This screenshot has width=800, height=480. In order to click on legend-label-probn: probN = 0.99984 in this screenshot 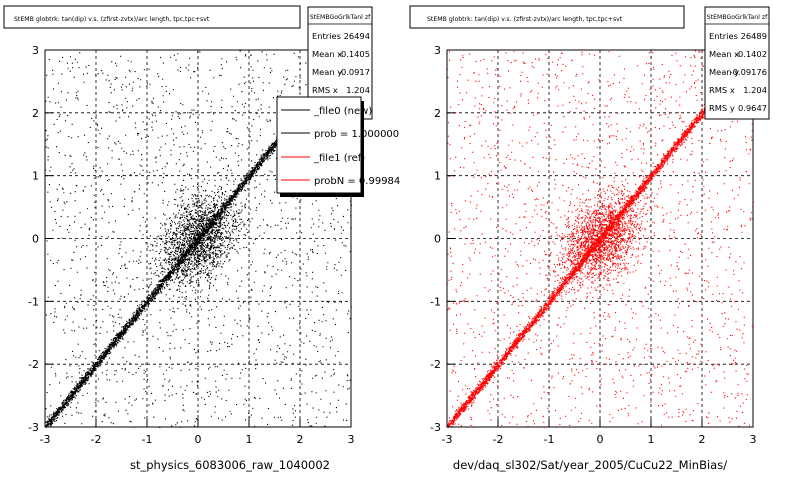, I will do `click(357, 181)`.